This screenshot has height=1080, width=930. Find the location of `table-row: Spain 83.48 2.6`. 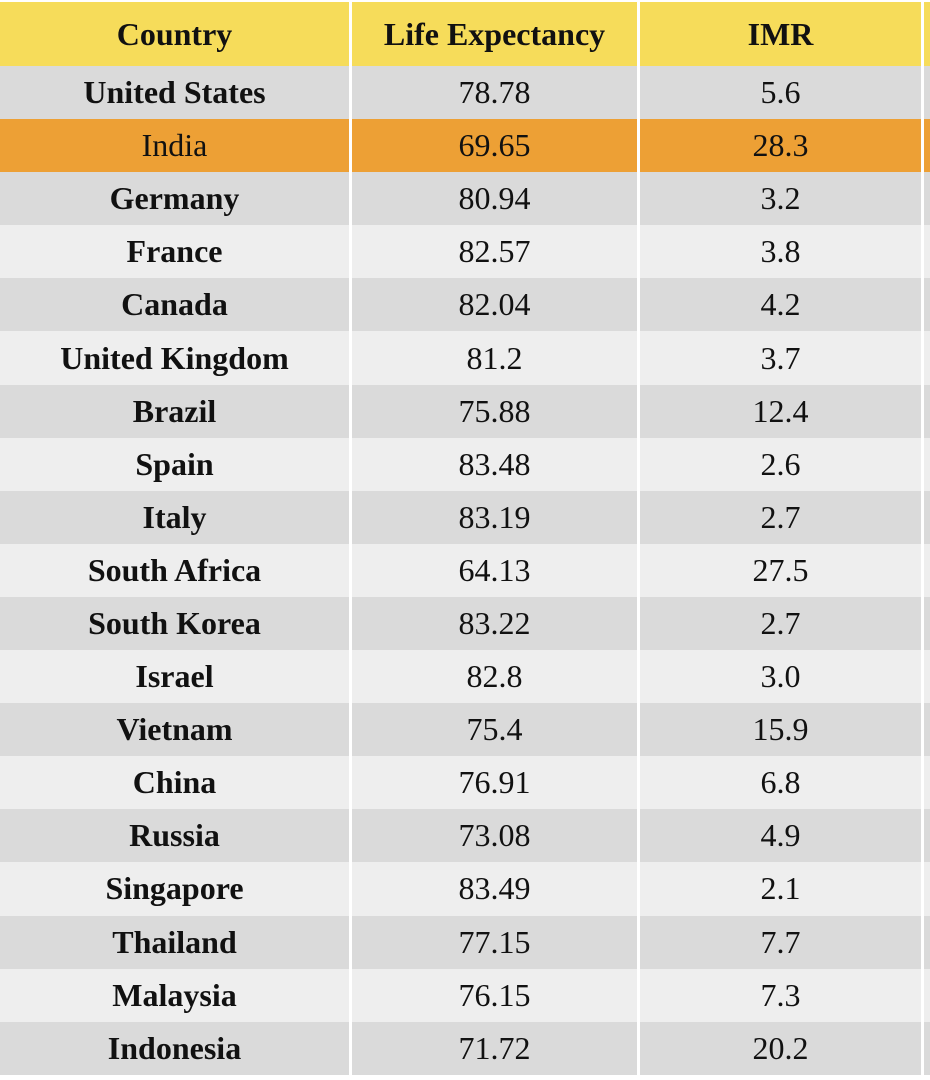

table-row: Spain 83.48 2.6 is located at coordinates (465, 464).